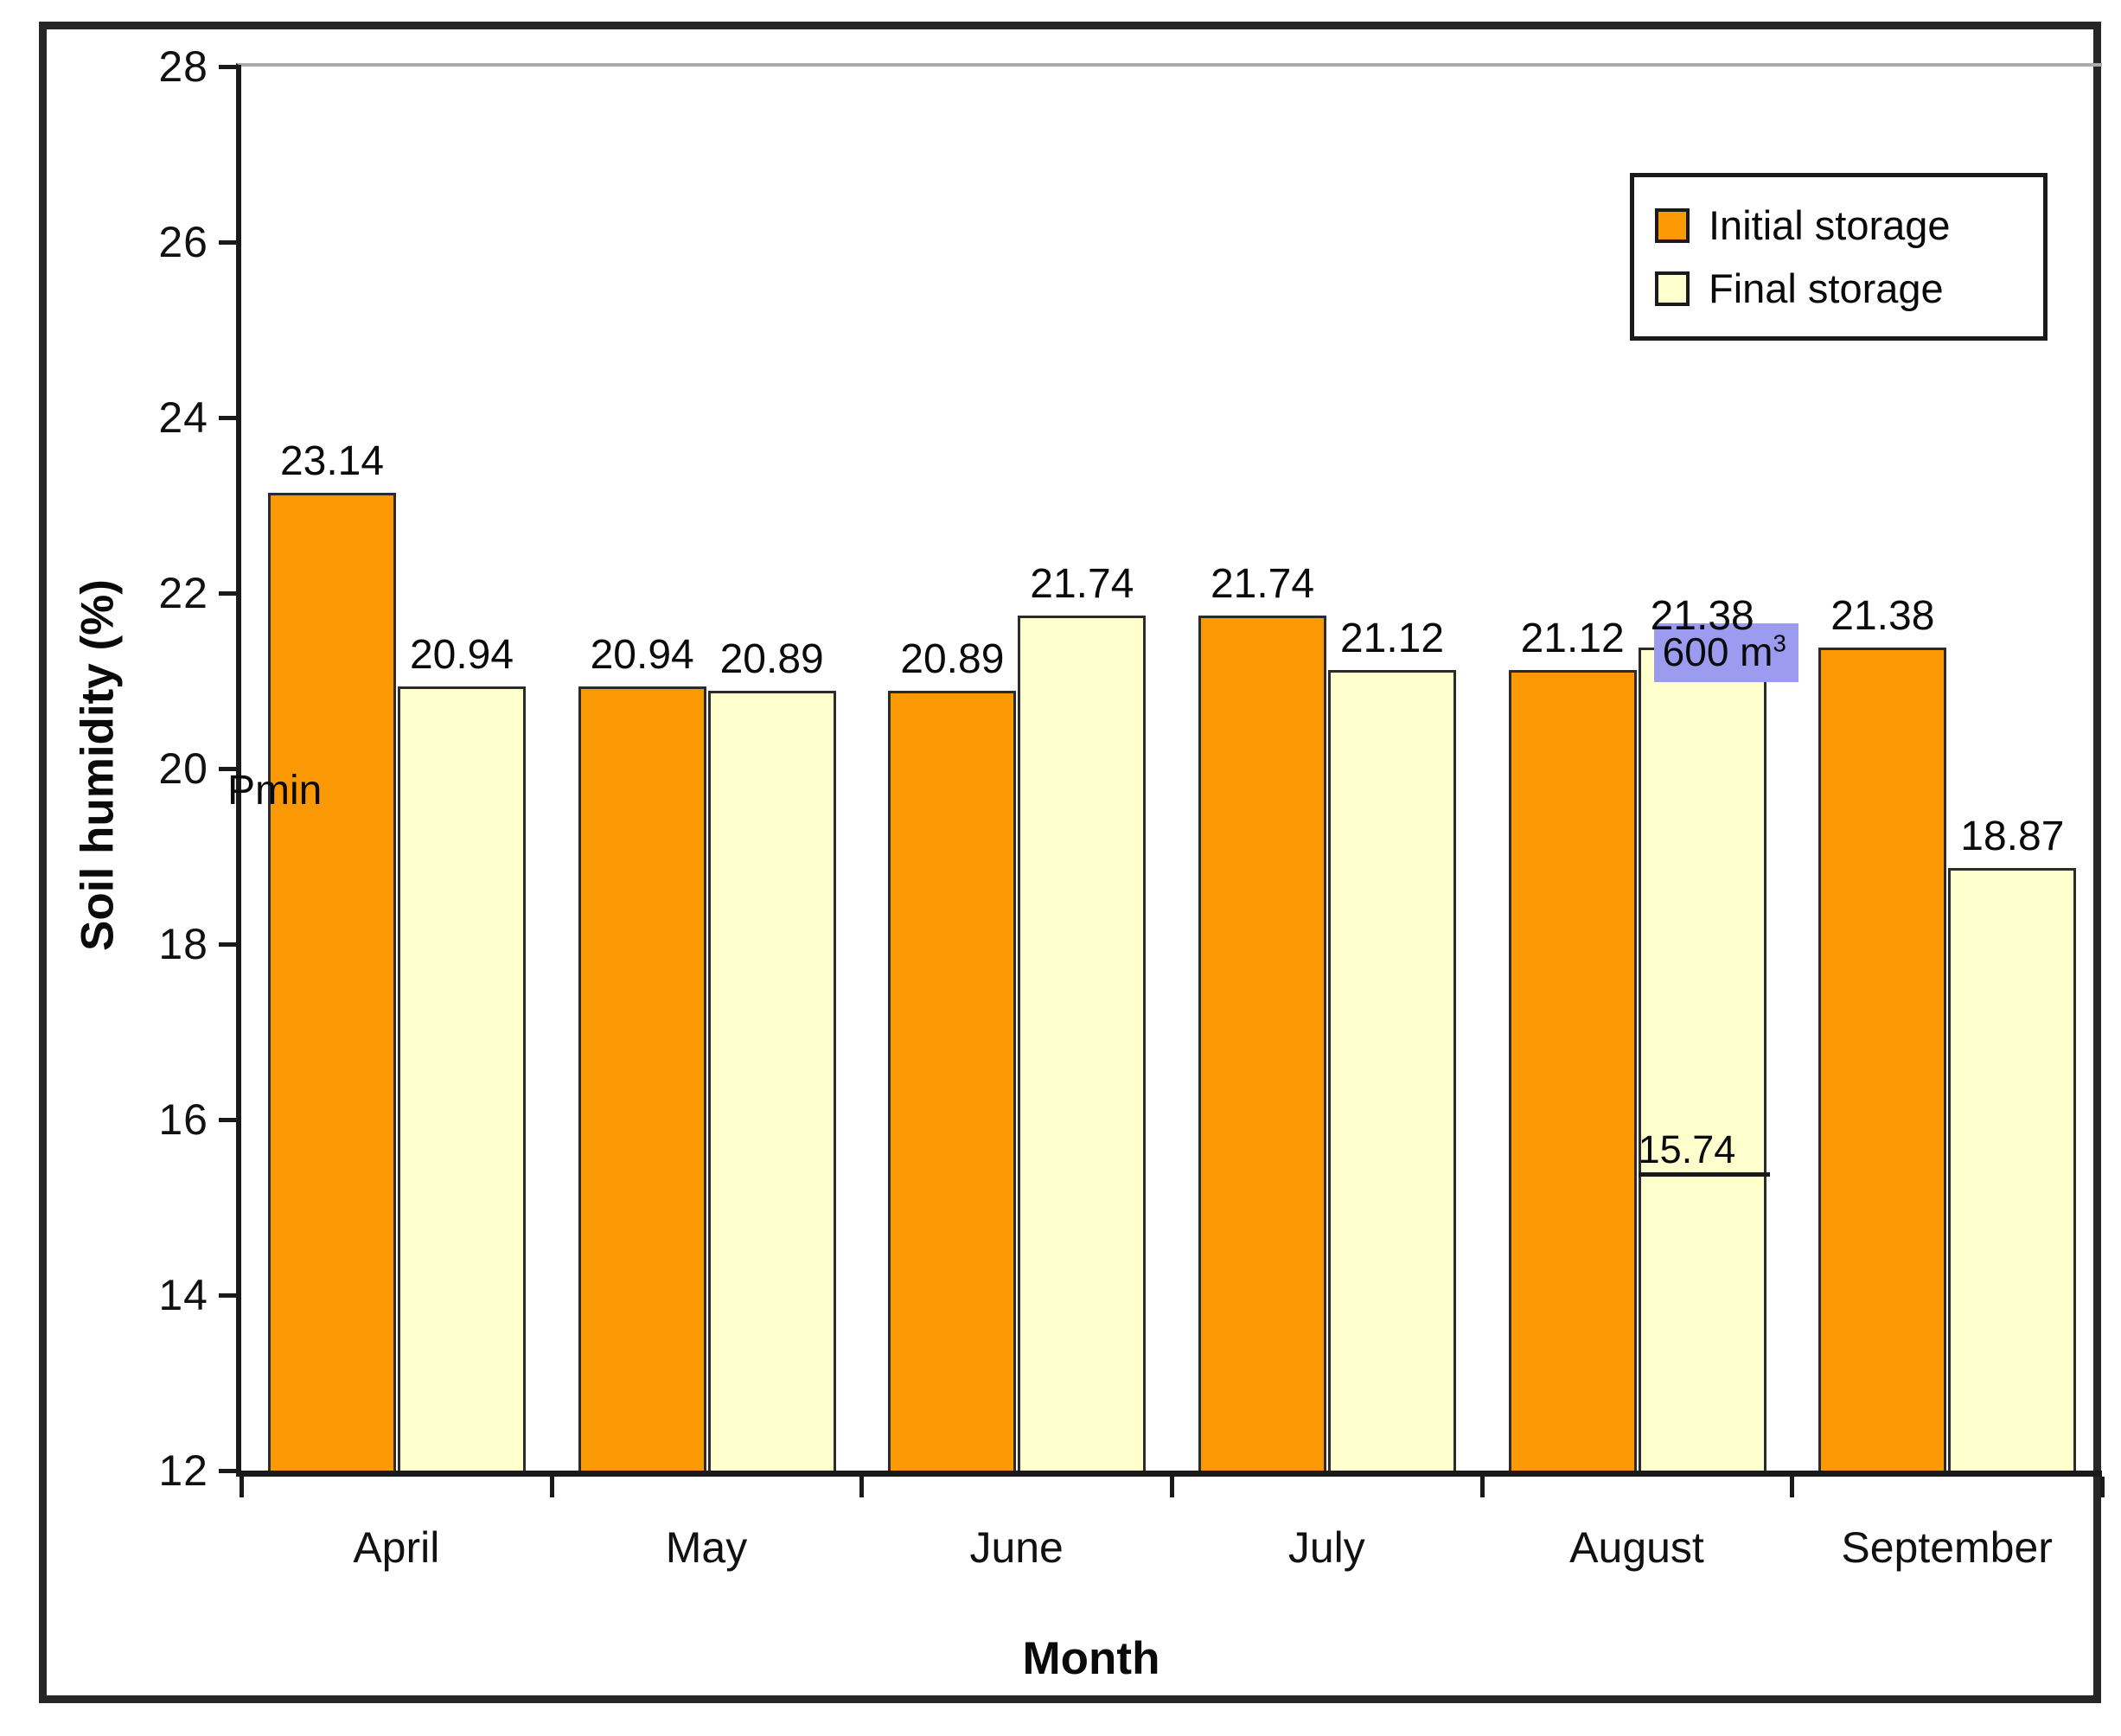  Describe the element at coordinates (1091, 1658) in the screenshot. I see `x-axis-title: Month` at that location.